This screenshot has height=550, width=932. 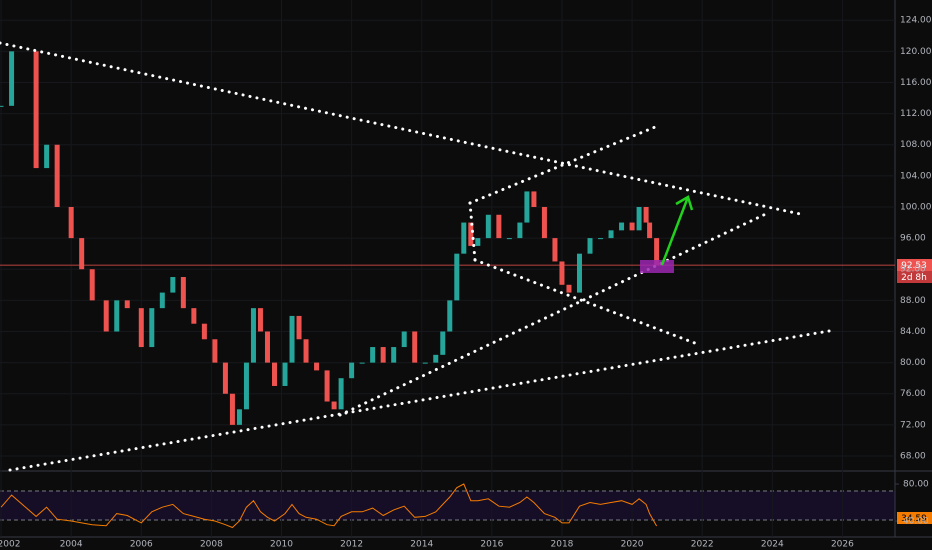 I want to click on rsi-line, so click(x=329, y=506).